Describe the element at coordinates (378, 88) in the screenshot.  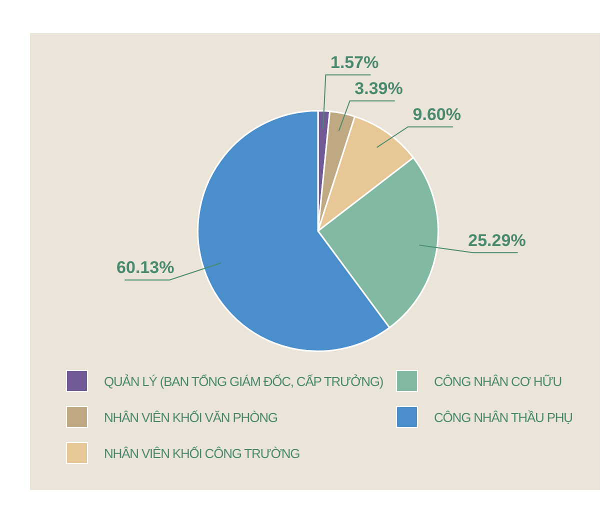
I see `data-label: 3.39%` at that location.